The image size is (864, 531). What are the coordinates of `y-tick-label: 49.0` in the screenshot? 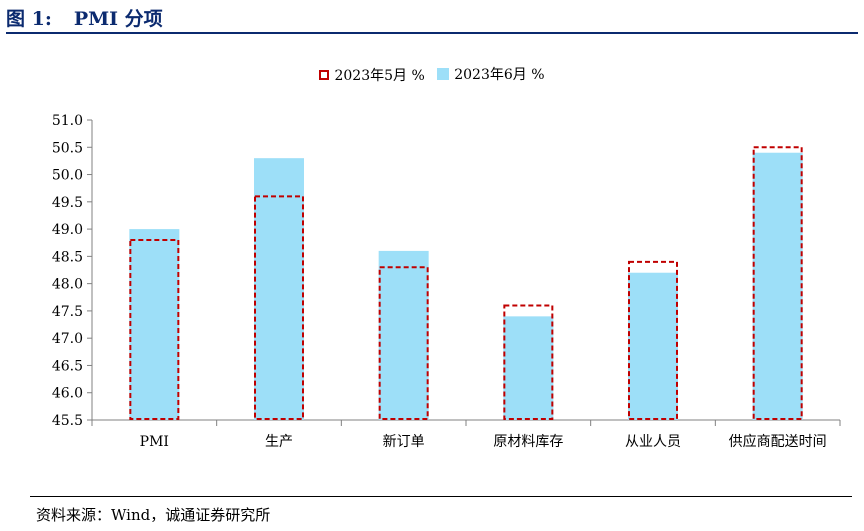 It's located at (67, 230).